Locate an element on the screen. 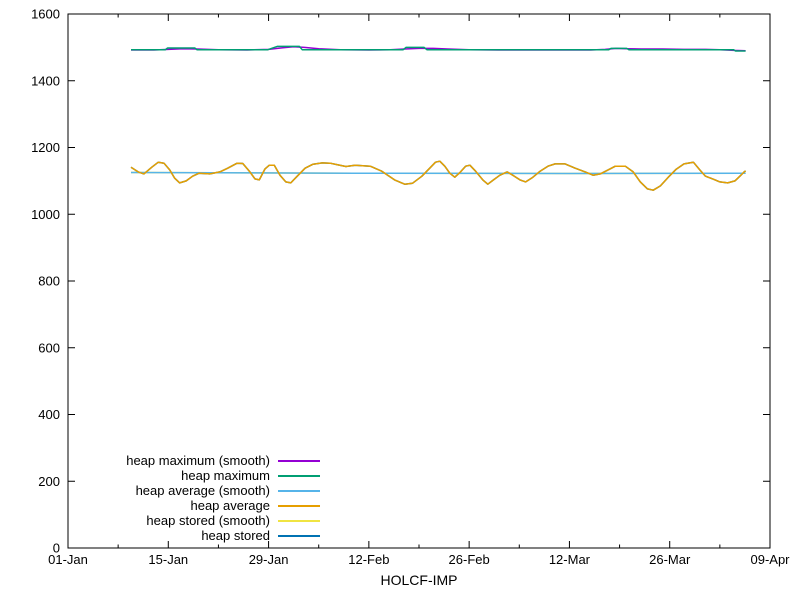  x-tick-label: 12-Feb is located at coordinates (368, 559).